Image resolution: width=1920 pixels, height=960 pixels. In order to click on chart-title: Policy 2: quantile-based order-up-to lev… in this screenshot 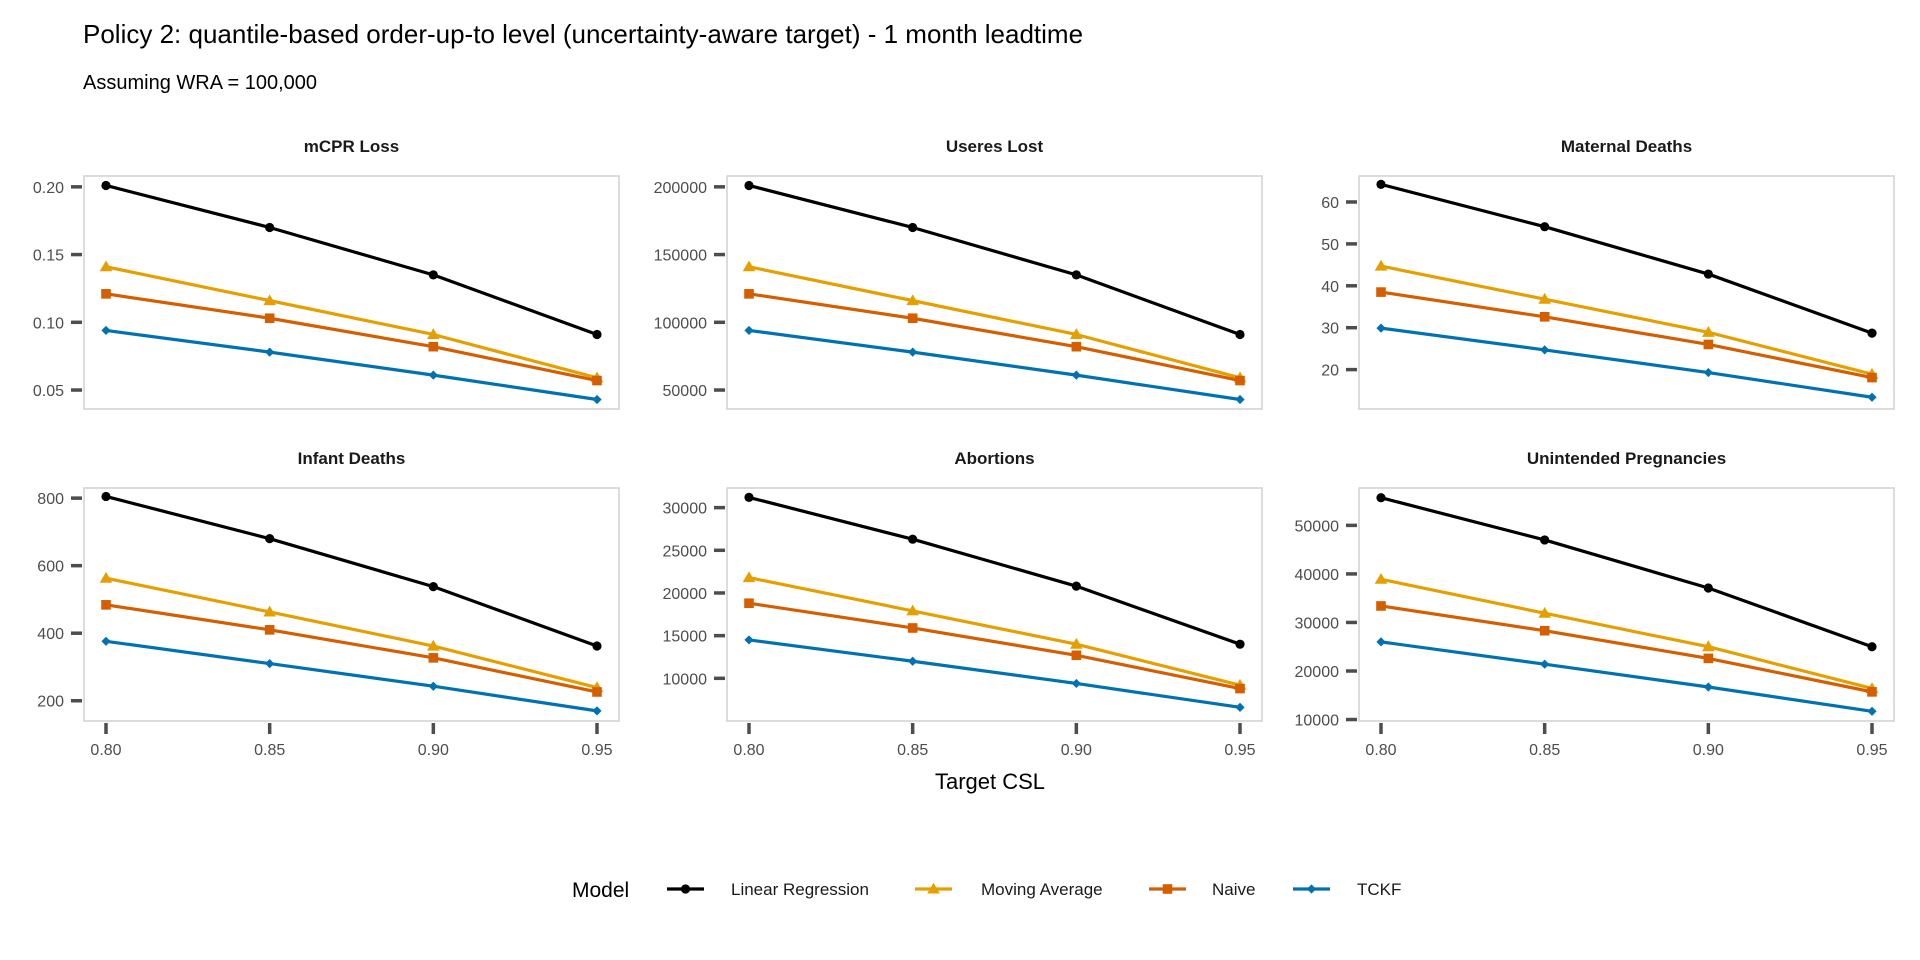, I will do `click(583, 34)`.